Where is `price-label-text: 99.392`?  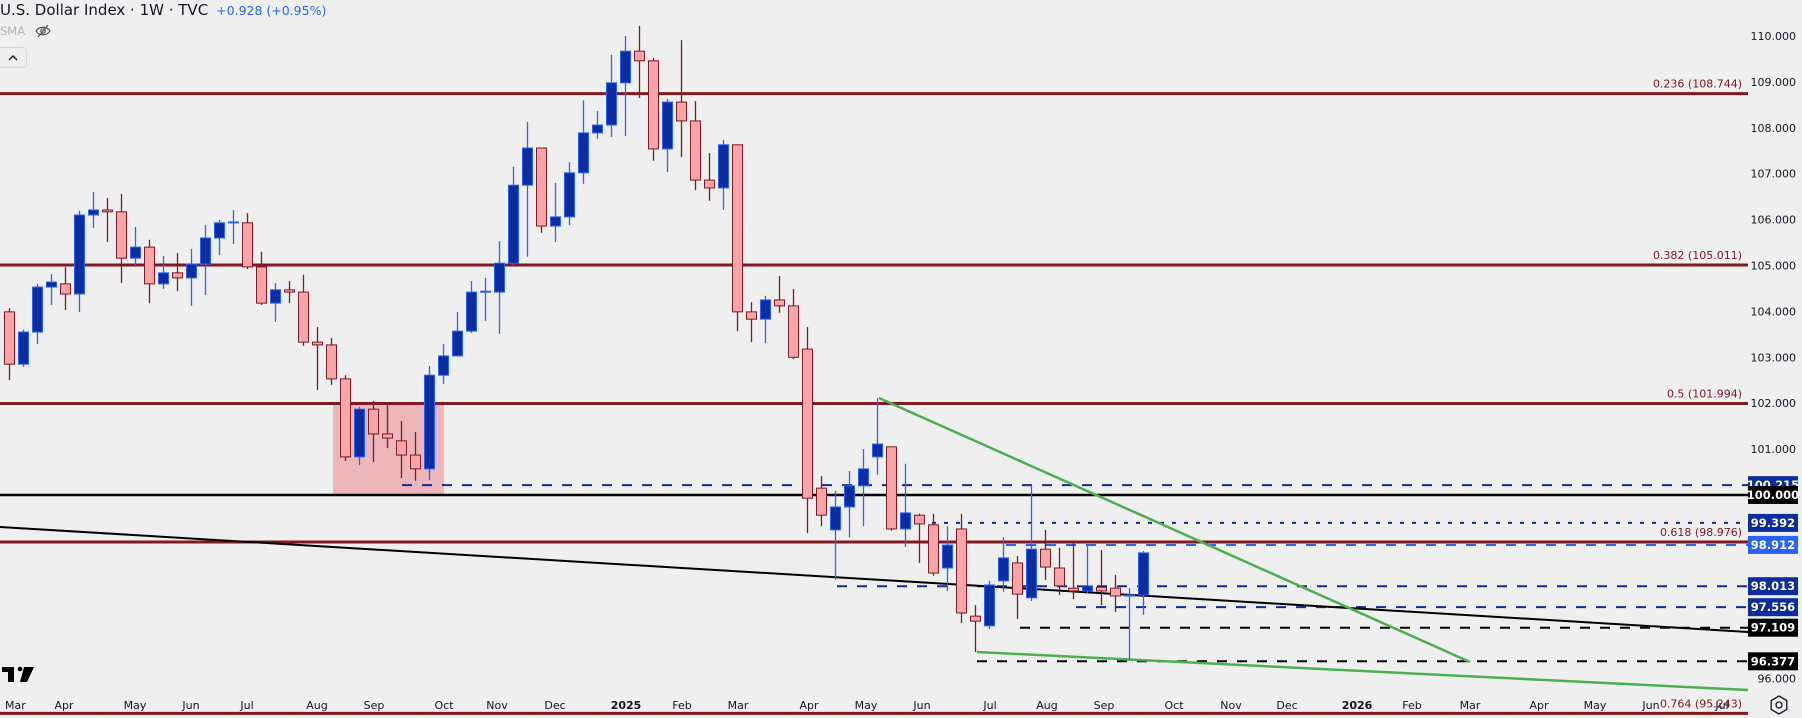 price-label-text: 99.392 is located at coordinates (1773, 523).